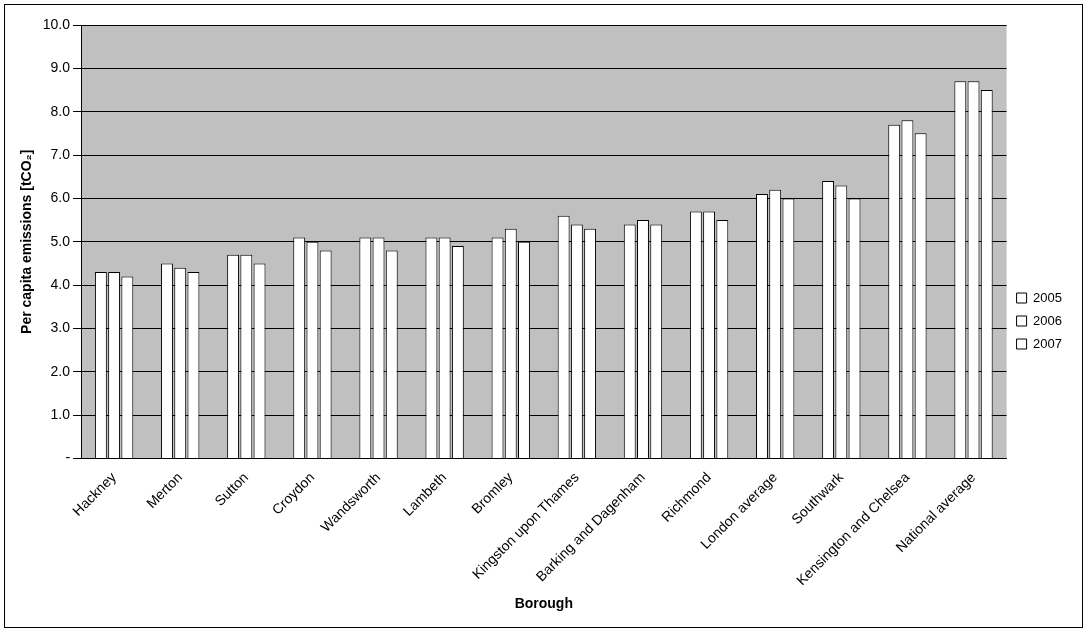 Image resolution: width=1087 pixels, height=632 pixels. I want to click on y-tick-label: 4.0, so click(60, 283).